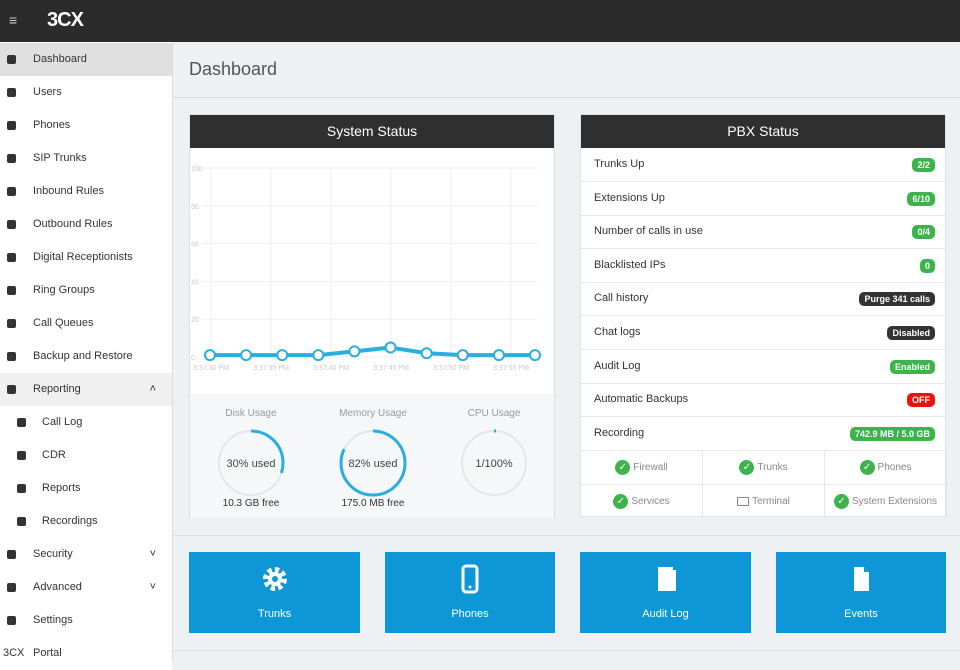 The width and height of the screenshot is (960, 670). What do you see at coordinates (274, 592) in the screenshot?
I see `tile: Trunks` at bounding box center [274, 592].